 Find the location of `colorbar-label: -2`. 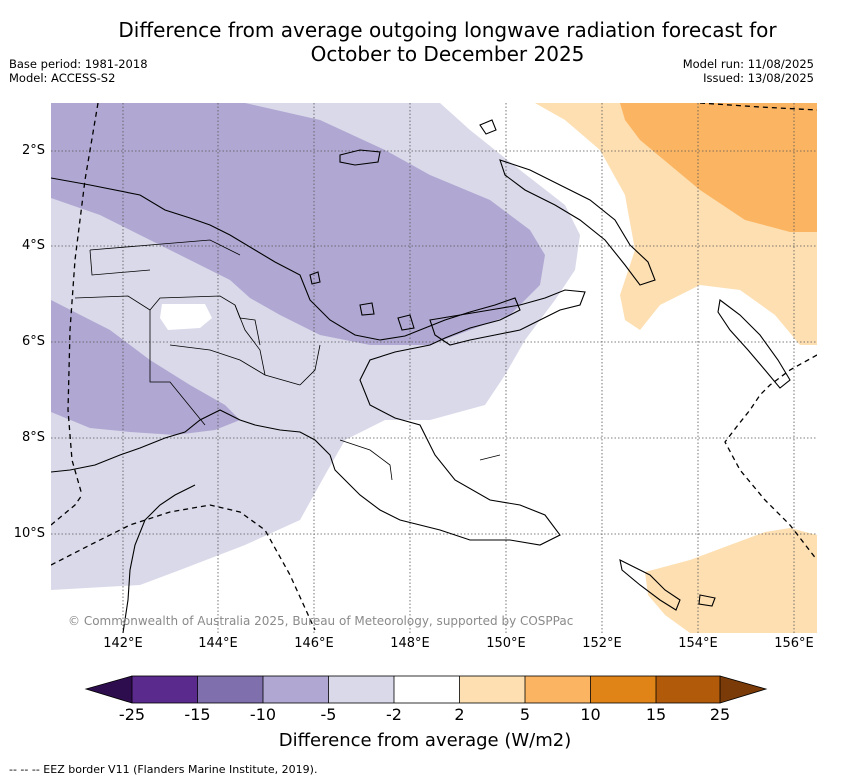

colorbar-label: -2 is located at coordinates (394, 714).